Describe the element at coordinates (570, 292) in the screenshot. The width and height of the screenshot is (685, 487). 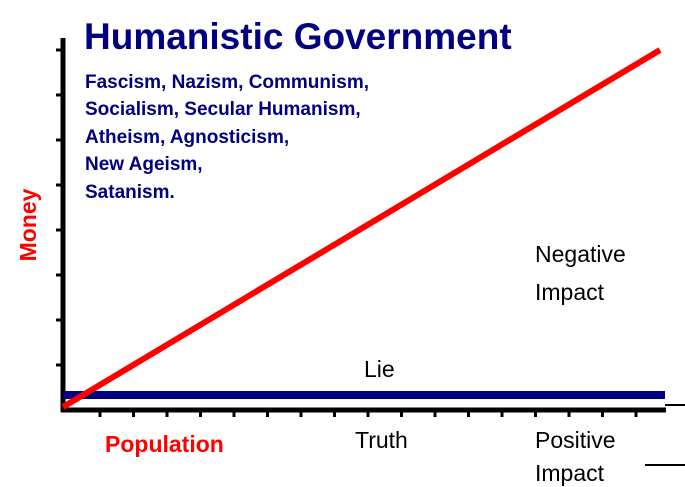
I see `negative-label: Impact` at that location.